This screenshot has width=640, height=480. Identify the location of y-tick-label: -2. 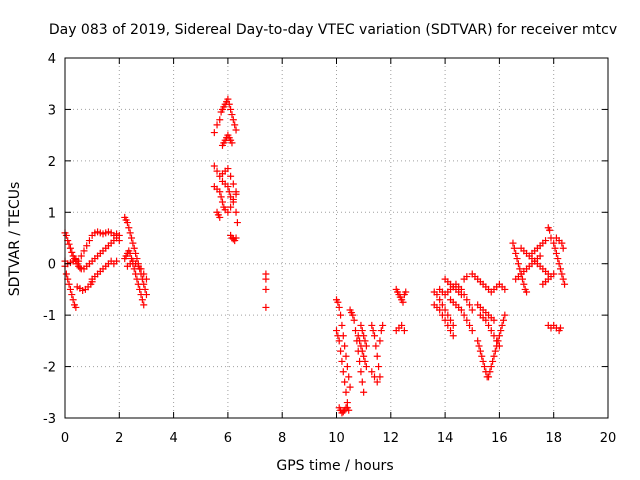
(49, 368).